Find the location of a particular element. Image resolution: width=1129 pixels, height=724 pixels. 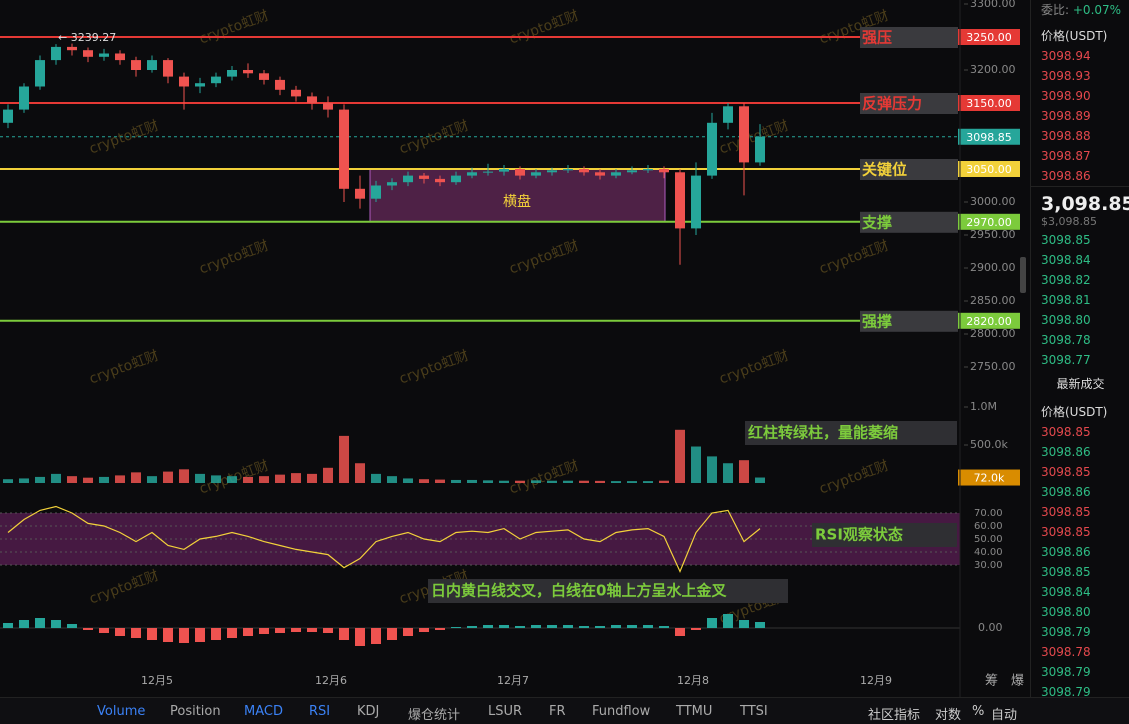

toolbar-item: 社区指标 is located at coordinates (894, 715).